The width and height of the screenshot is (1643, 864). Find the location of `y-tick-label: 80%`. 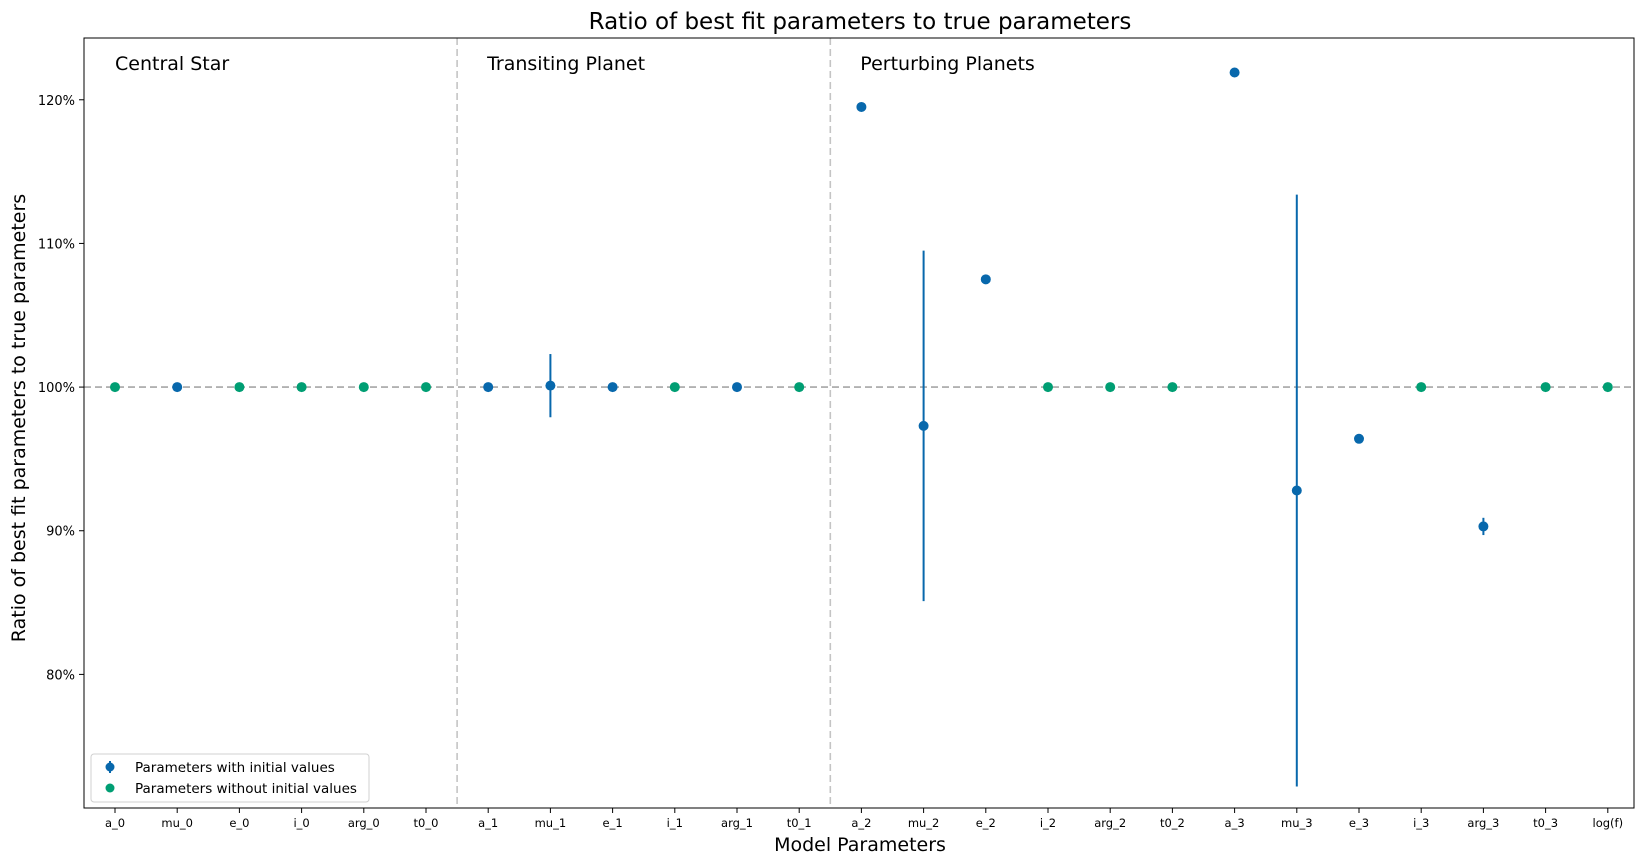

y-tick-label: 80% is located at coordinates (60, 675).